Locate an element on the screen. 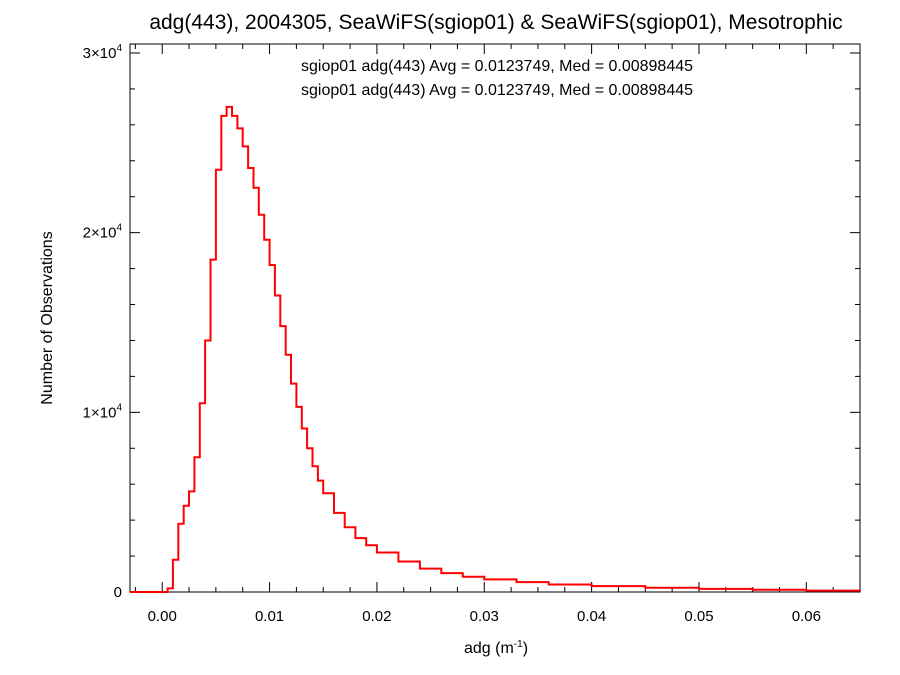 This screenshot has height=675, width=900. y-tick-mantissa: 0 is located at coordinates (118, 592).